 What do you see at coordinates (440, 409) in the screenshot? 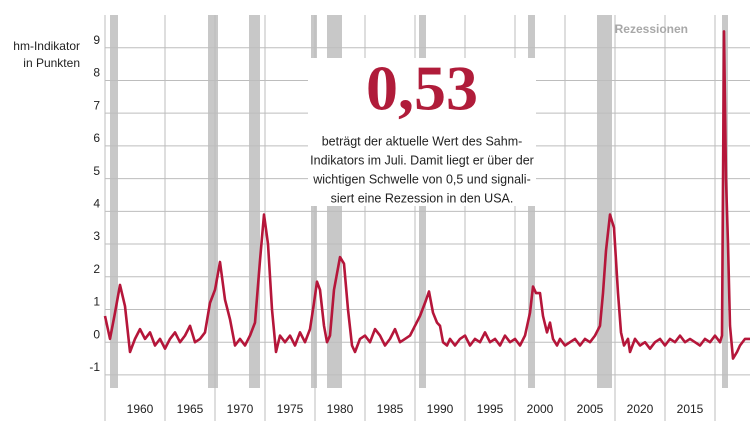
I see `x-tick-label: 1990` at bounding box center [440, 409].